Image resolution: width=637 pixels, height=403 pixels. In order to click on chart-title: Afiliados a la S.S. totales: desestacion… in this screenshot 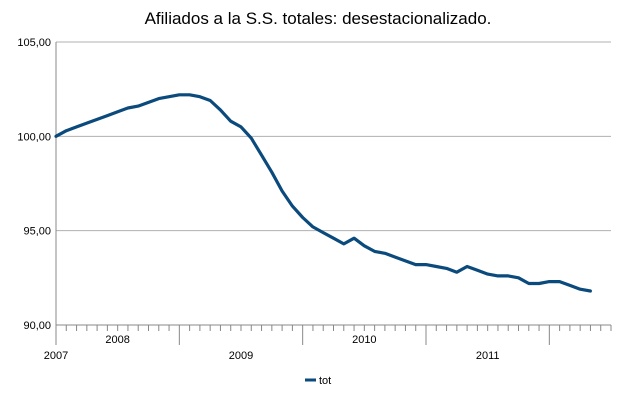, I will do `click(318, 18)`.